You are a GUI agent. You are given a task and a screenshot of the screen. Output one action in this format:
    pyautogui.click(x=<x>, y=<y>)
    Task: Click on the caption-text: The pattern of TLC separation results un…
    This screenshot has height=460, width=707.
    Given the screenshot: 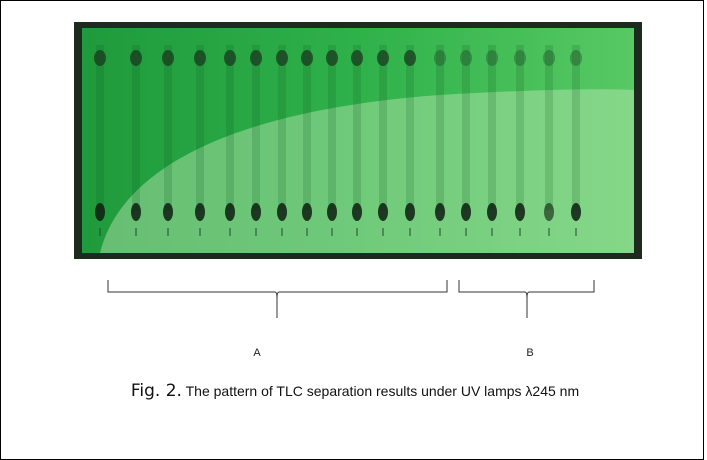 What is the action you would take?
    pyautogui.click(x=382, y=391)
    